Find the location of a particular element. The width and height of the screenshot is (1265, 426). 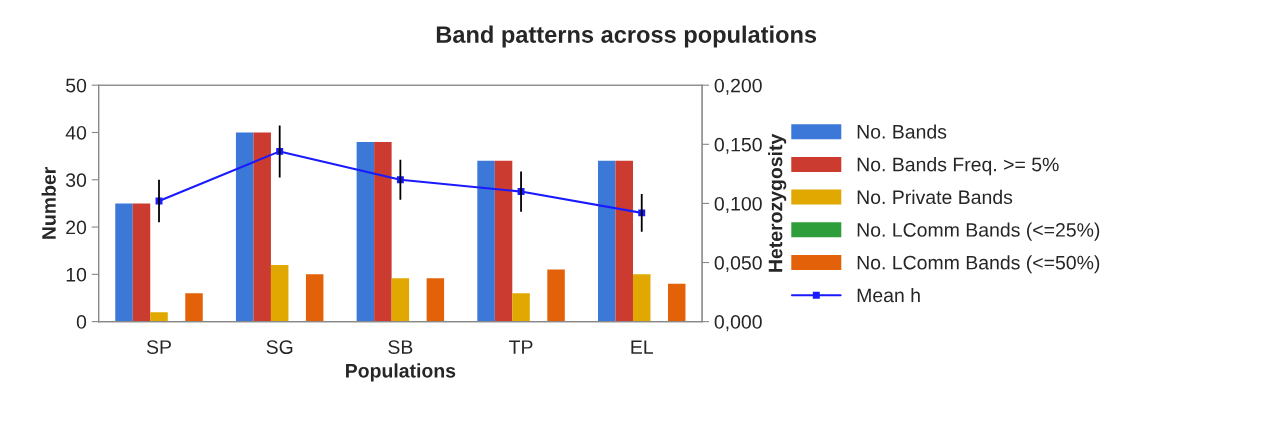

x-tick-label: SG is located at coordinates (279, 347).